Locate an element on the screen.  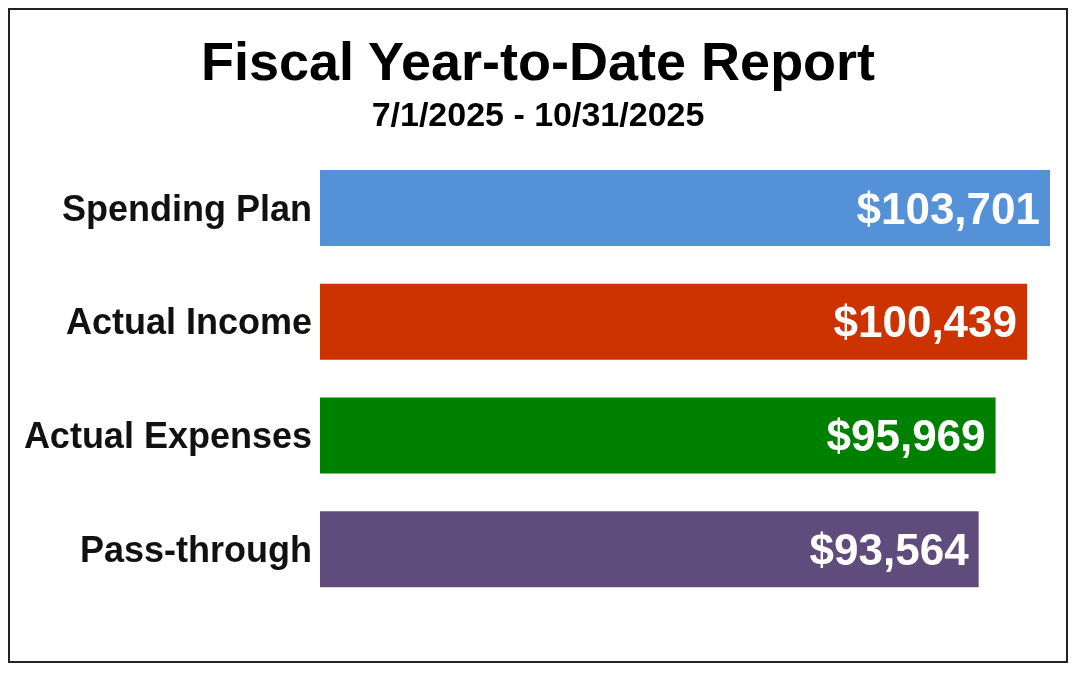
data-label: $95,969 is located at coordinates (906, 435).